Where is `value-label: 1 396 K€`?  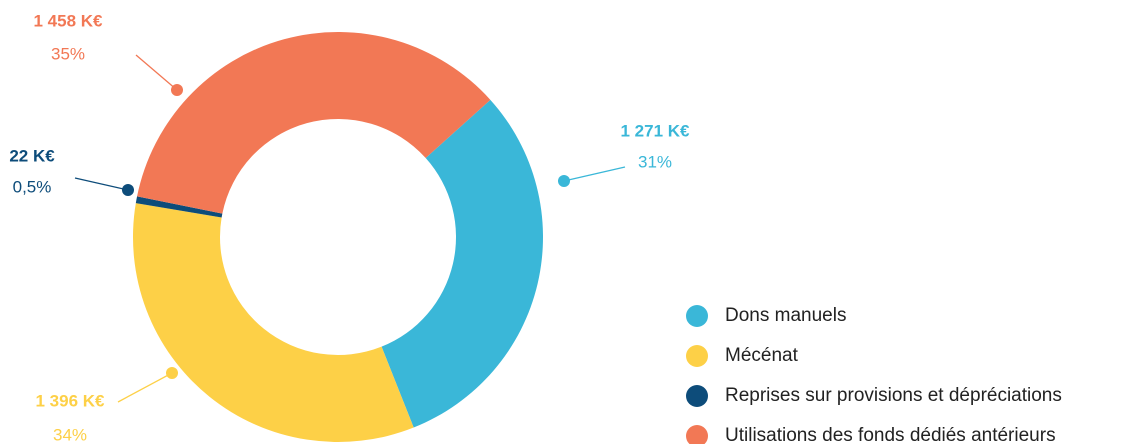 value-label: 1 396 K€ is located at coordinates (71, 400).